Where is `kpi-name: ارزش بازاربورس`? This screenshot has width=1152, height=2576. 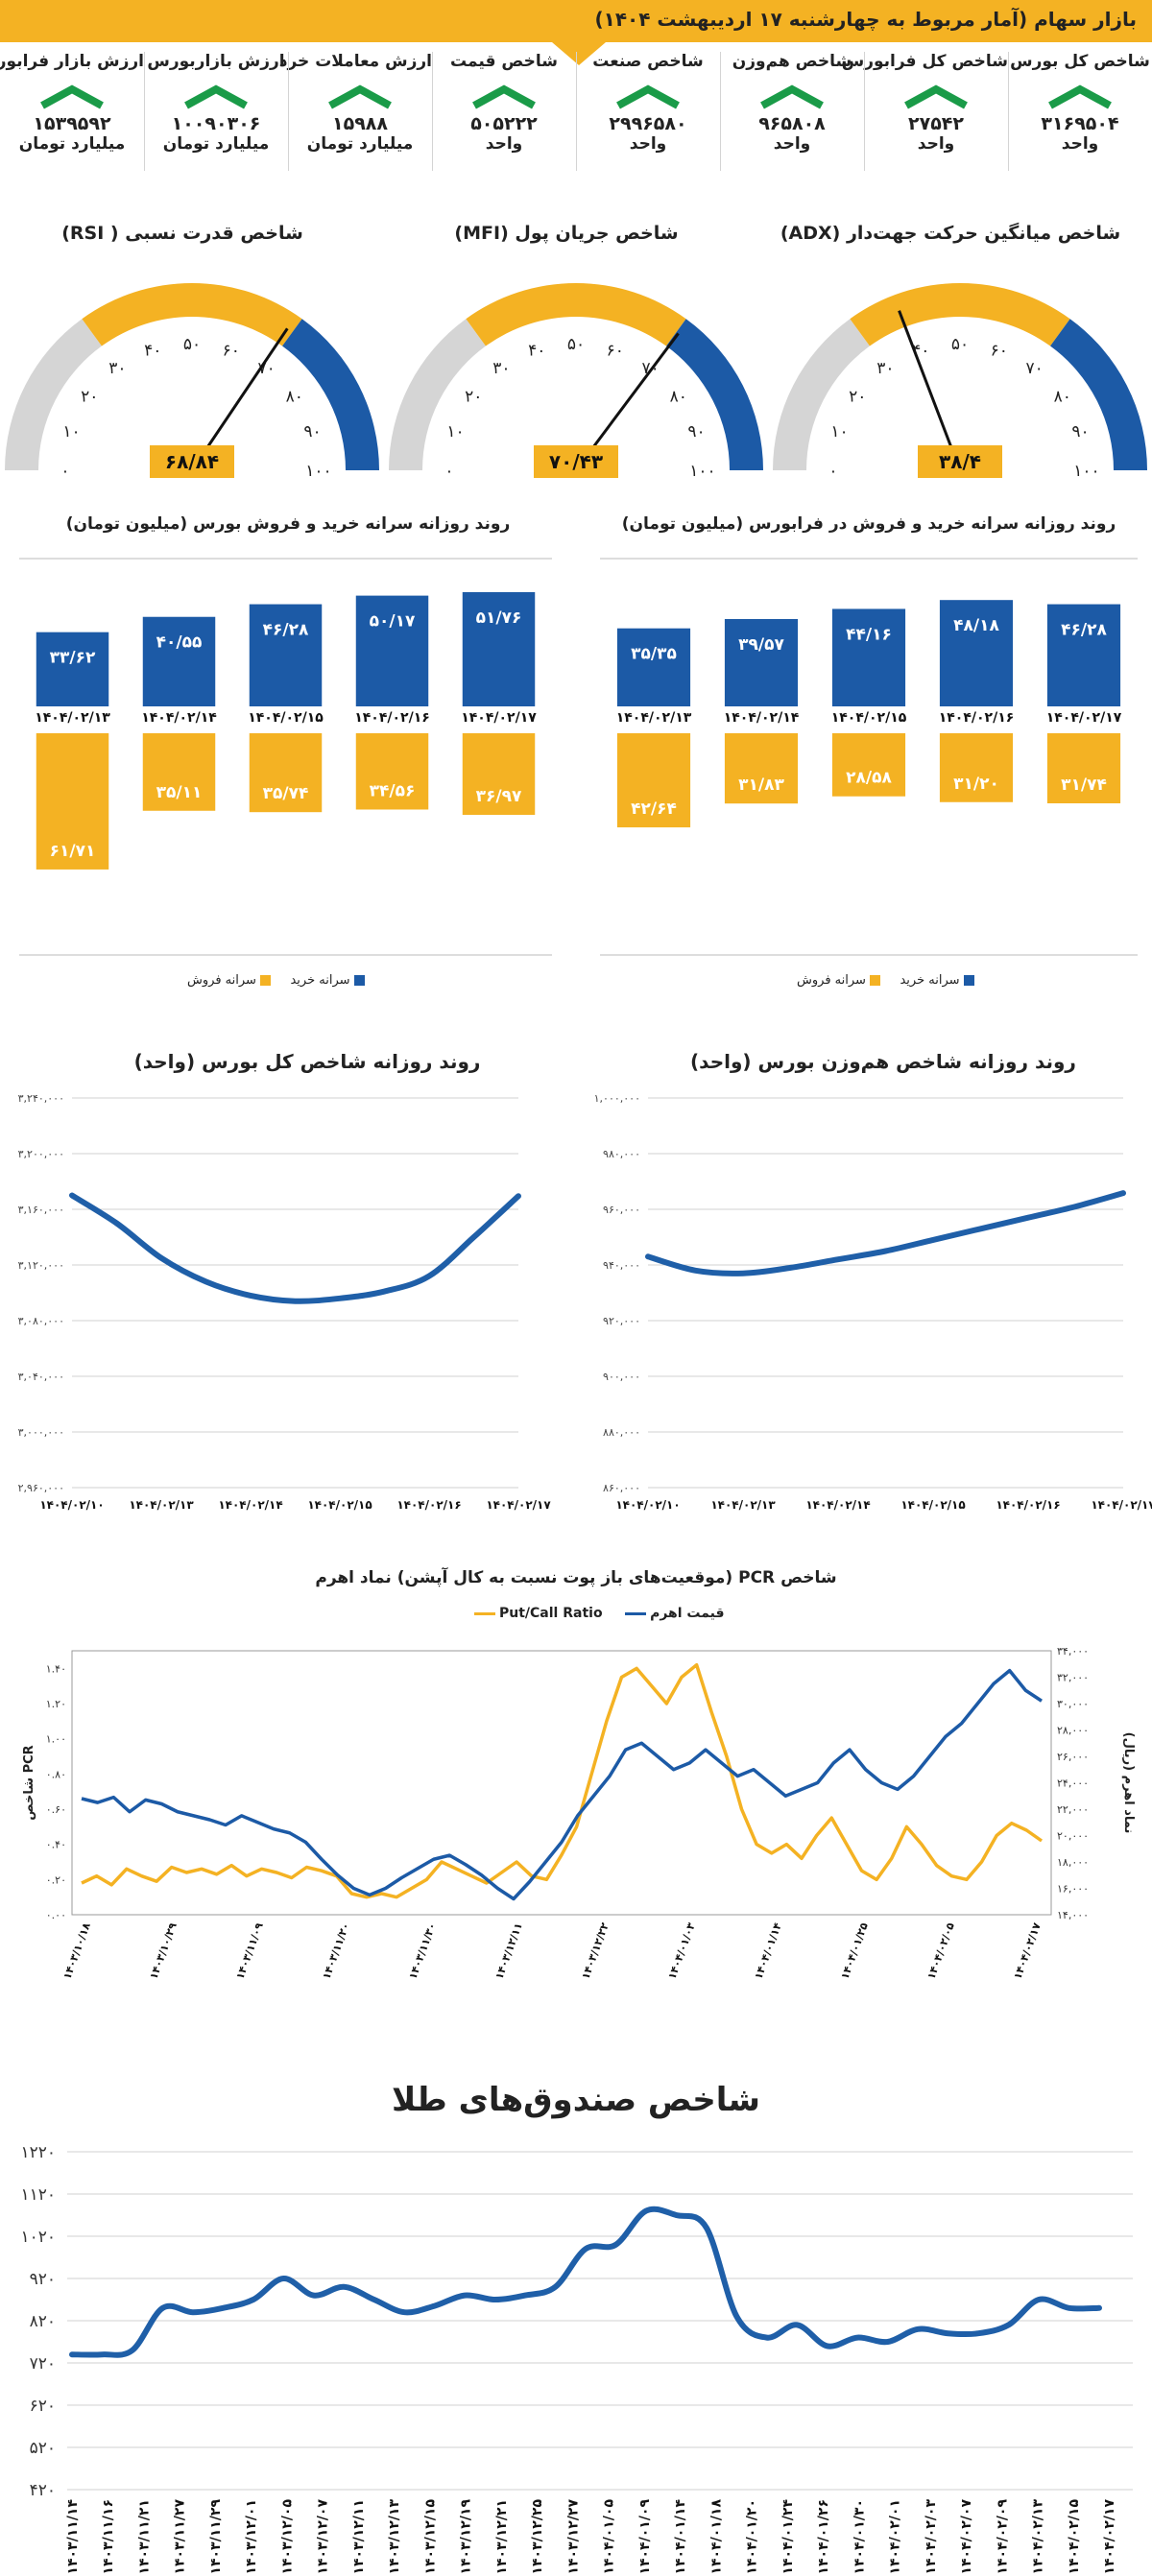
kpi-name: ارزش بازاربورس is located at coordinates (216, 61).